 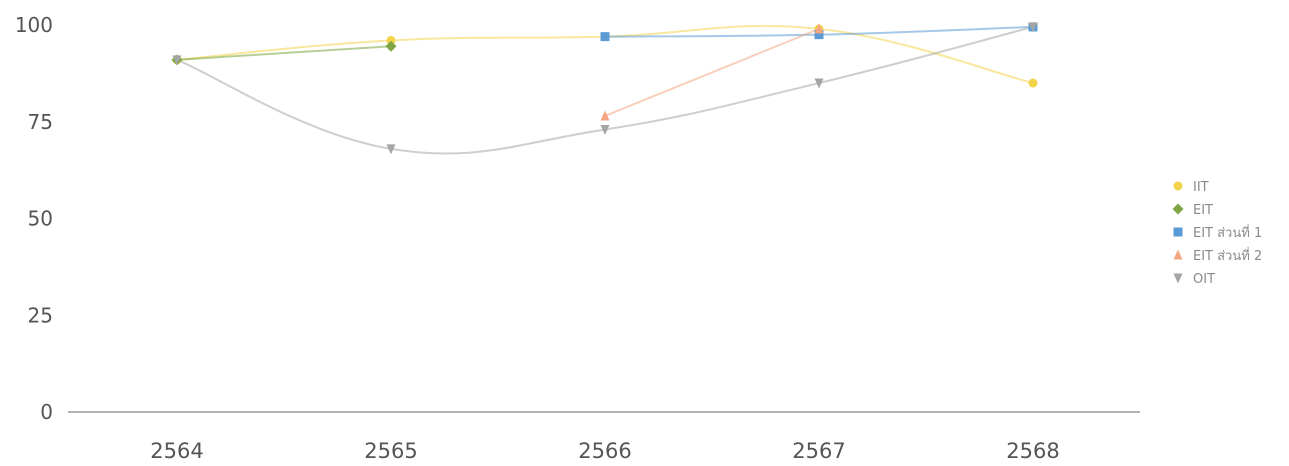 I want to click on legend-item: EIT, so click(x=1192, y=210).